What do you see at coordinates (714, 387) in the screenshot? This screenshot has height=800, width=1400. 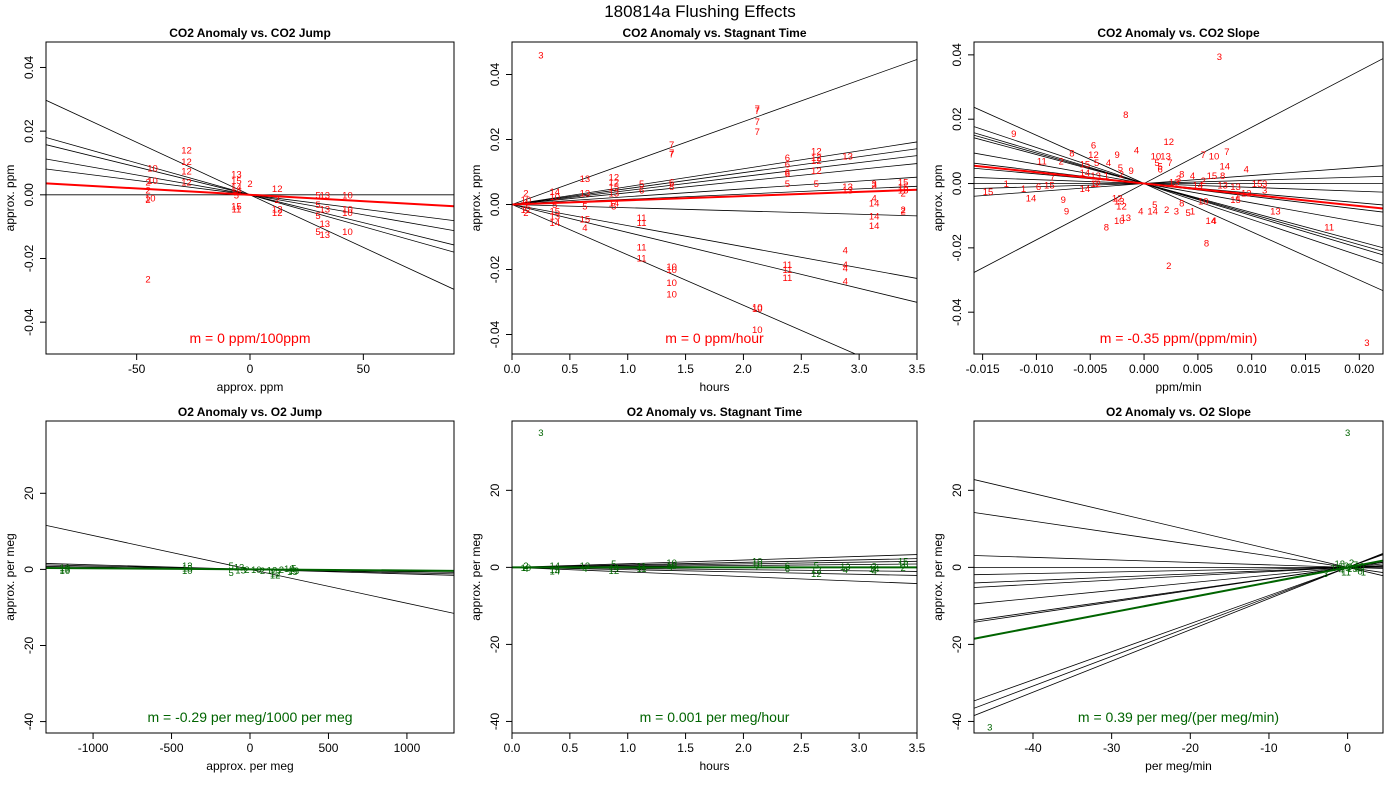 I see `x-axis-label: hours` at bounding box center [714, 387].